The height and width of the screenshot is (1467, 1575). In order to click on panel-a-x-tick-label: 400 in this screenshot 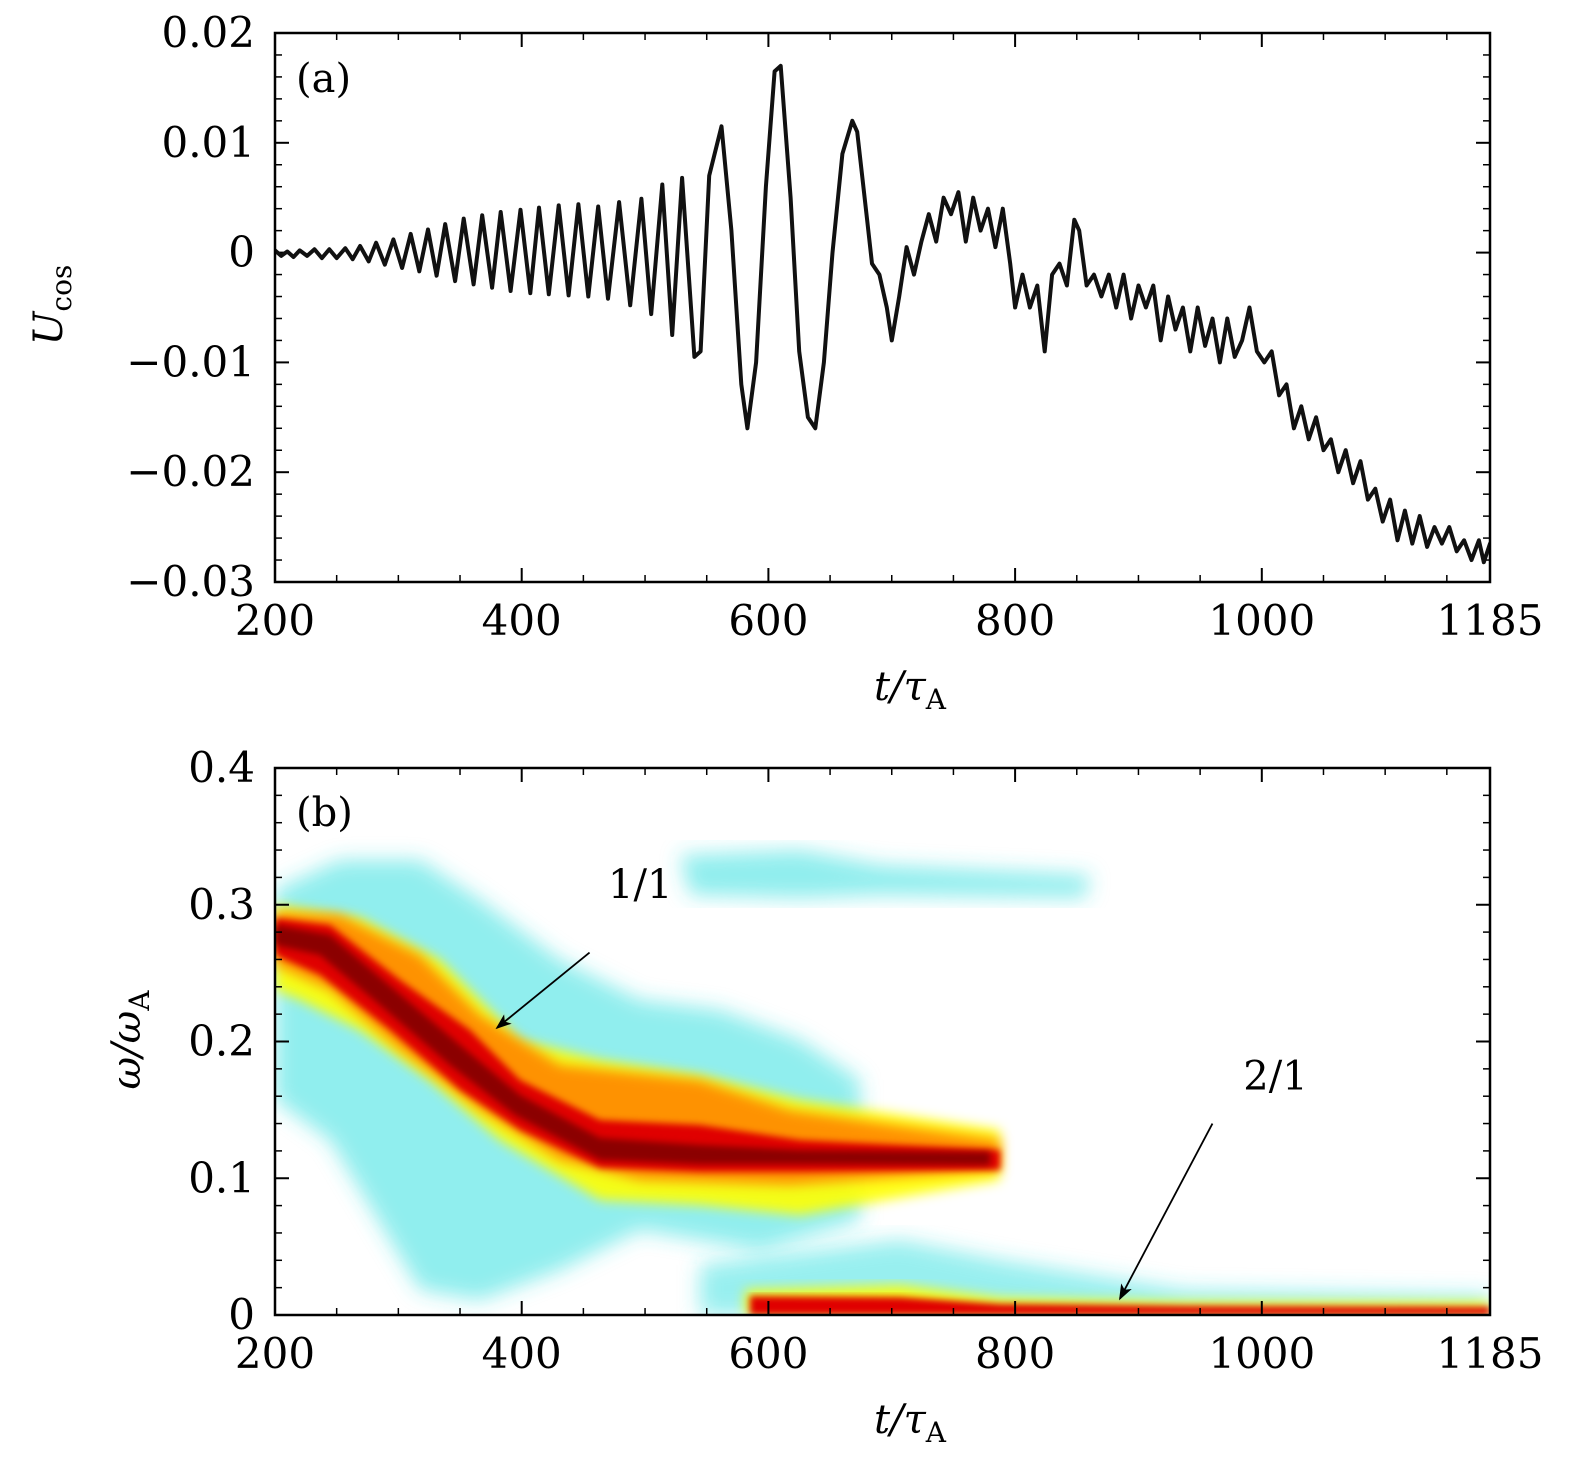, I will do `click(522, 620)`.